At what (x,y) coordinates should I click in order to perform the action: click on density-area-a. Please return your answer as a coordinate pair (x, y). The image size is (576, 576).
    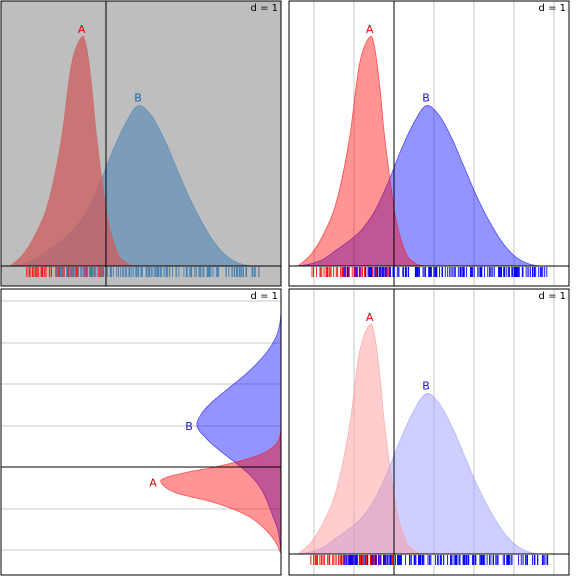
    Looking at the image, I should click on (220, 490).